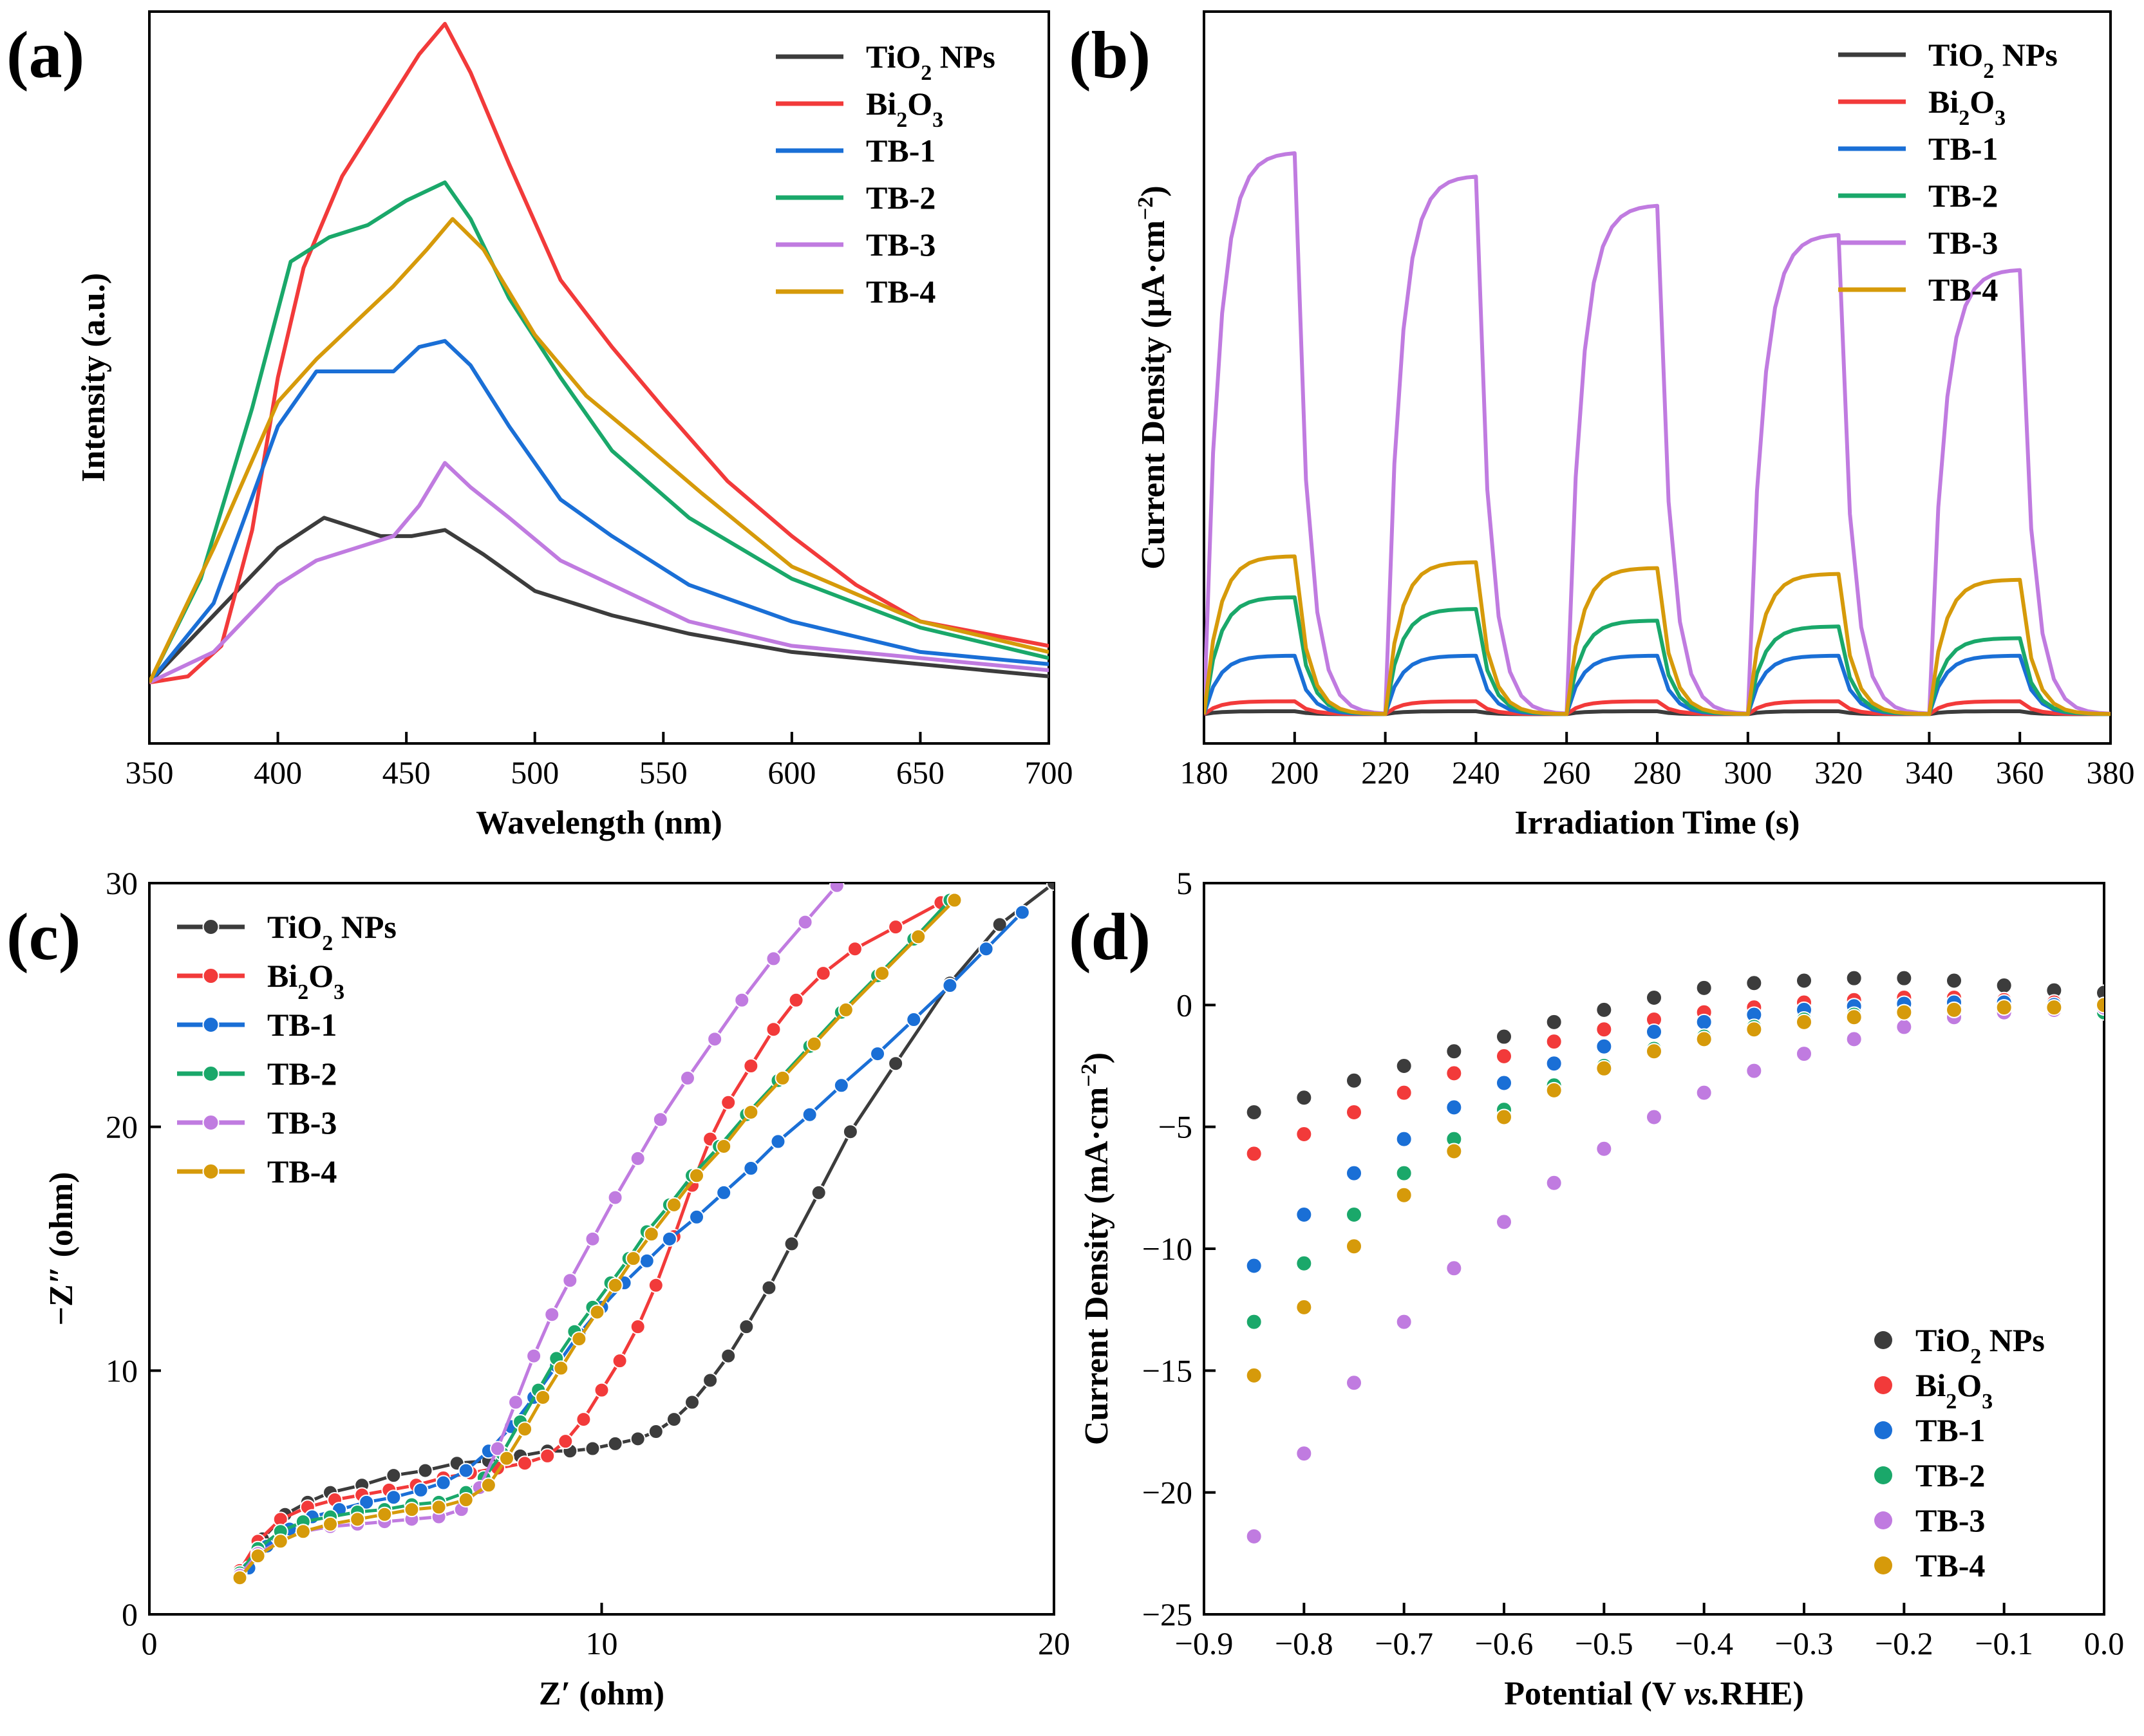 This screenshot has height=1736, width=2144. I want to click on panel-label: (b), so click(1110, 55).